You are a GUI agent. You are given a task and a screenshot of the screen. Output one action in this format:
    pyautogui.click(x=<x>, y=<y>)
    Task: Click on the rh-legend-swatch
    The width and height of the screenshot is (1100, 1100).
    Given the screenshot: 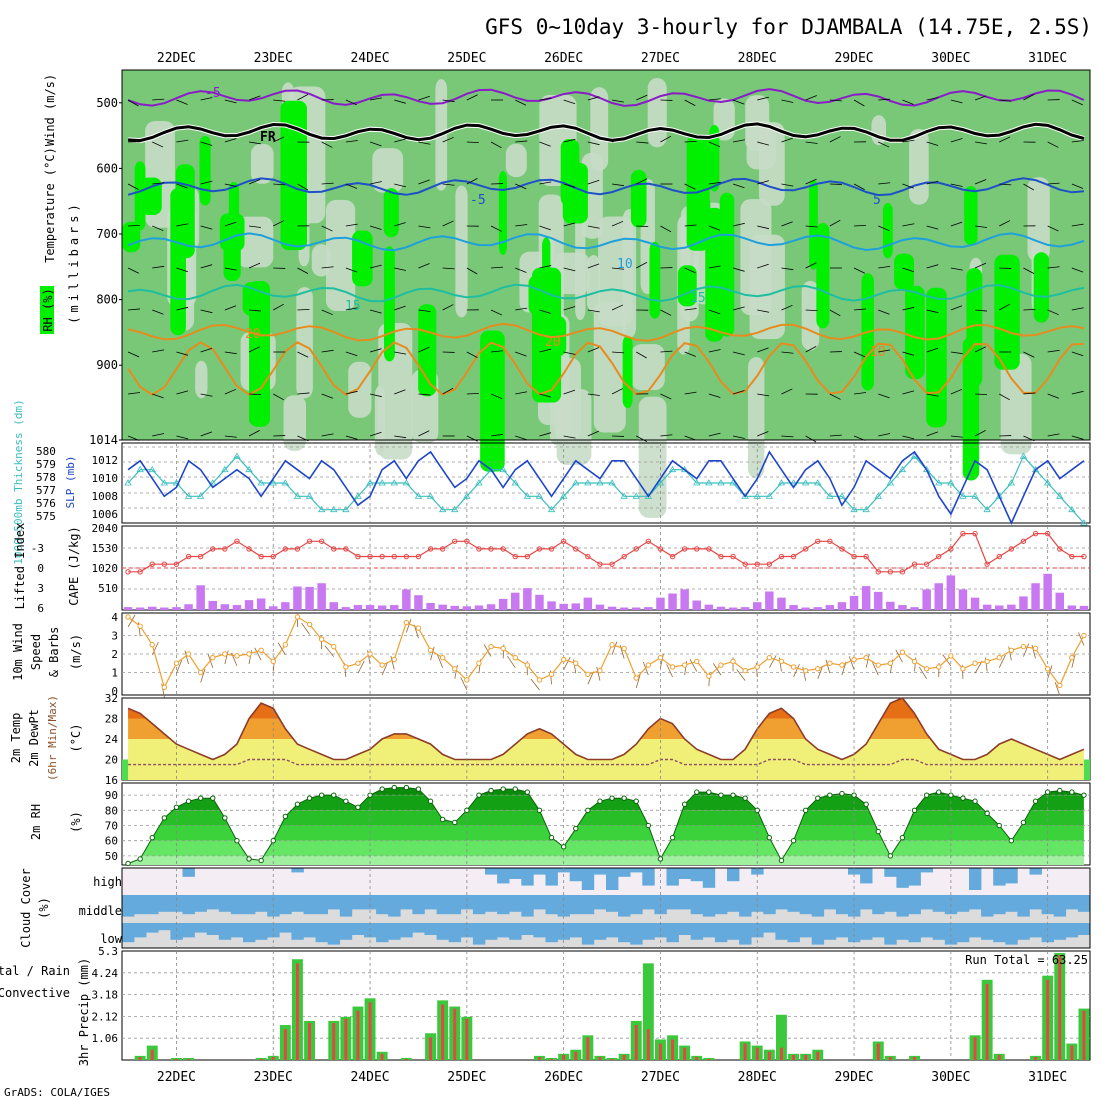 What is the action you would take?
    pyautogui.click(x=47, y=310)
    